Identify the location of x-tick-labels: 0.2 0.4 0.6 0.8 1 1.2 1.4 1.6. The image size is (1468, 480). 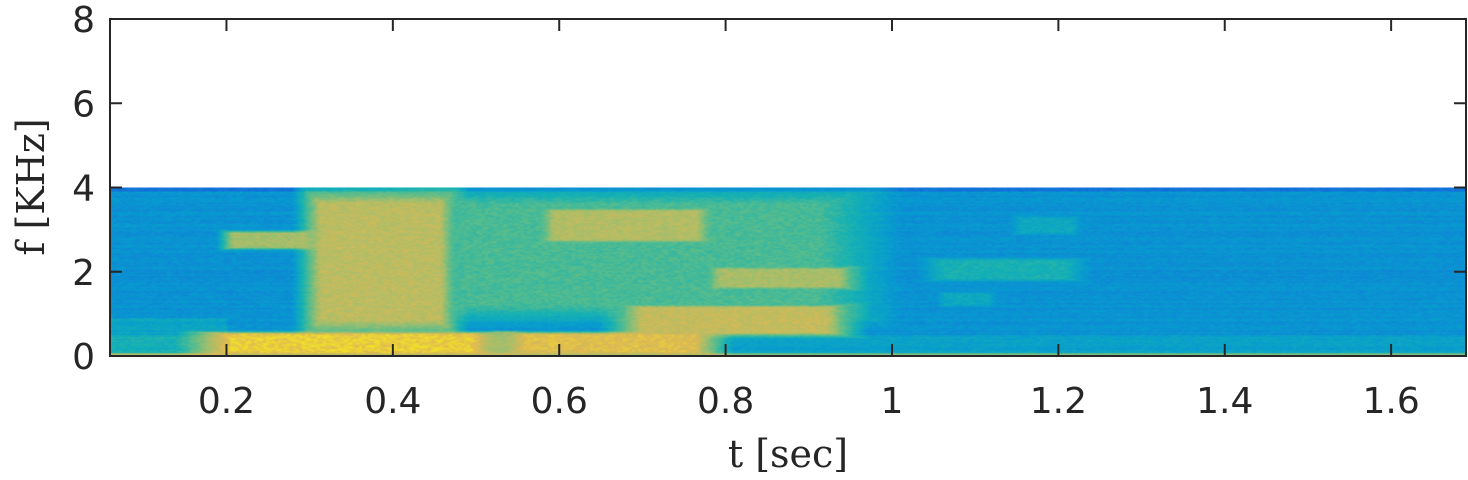
(809, 401).